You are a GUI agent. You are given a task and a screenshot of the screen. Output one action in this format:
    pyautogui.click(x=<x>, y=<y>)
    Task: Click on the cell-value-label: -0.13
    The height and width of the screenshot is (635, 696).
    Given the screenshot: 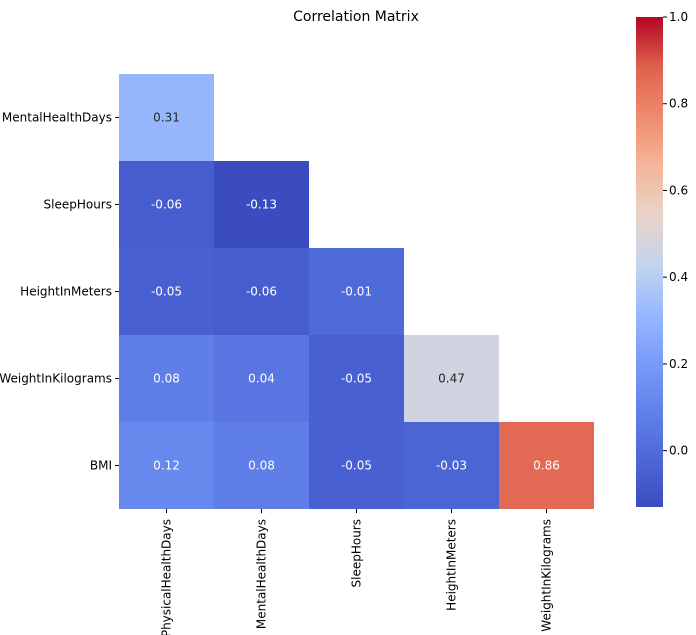 What is the action you would take?
    pyautogui.click(x=261, y=205)
    